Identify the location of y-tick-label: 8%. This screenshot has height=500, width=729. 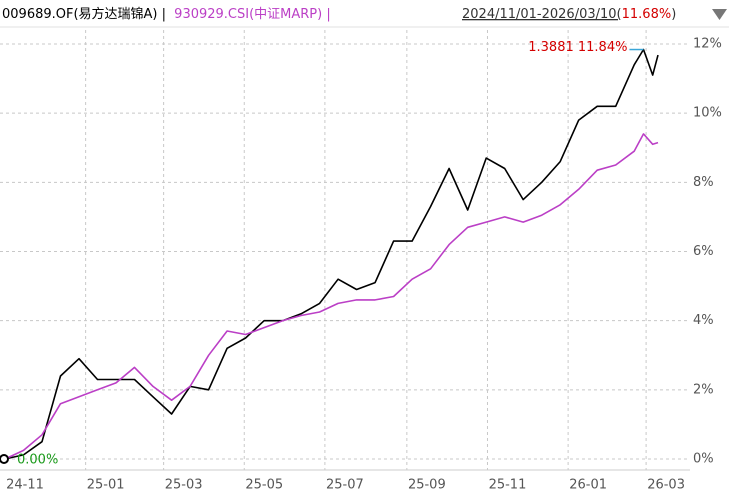
(703, 182).